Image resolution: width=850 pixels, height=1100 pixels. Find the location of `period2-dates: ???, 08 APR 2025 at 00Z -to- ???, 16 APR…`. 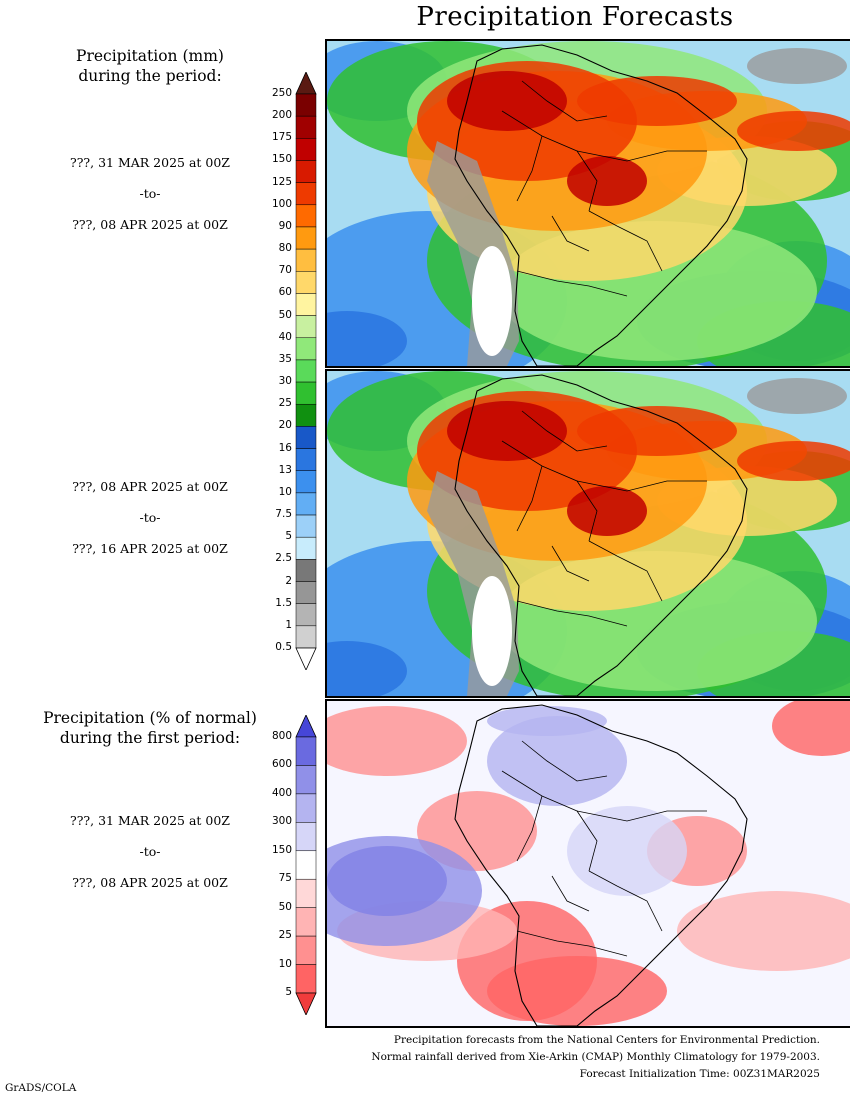

period2-dates: ???, 08 APR 2025 at 00Z -to- ???, 16 APR… is located at coordinates (150, 525).